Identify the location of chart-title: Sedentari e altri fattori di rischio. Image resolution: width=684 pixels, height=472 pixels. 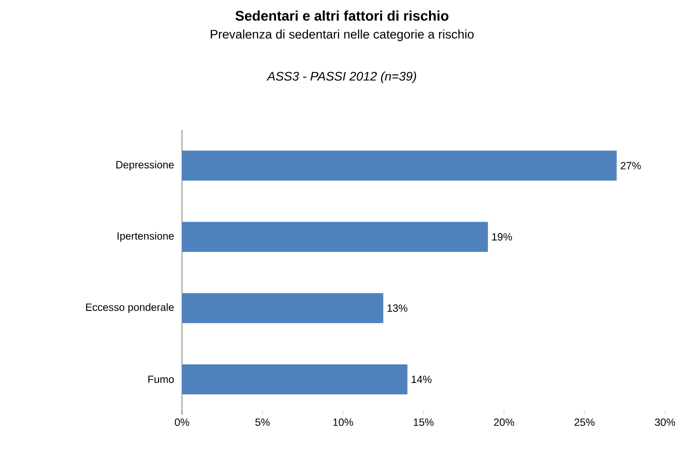
(341, 15).